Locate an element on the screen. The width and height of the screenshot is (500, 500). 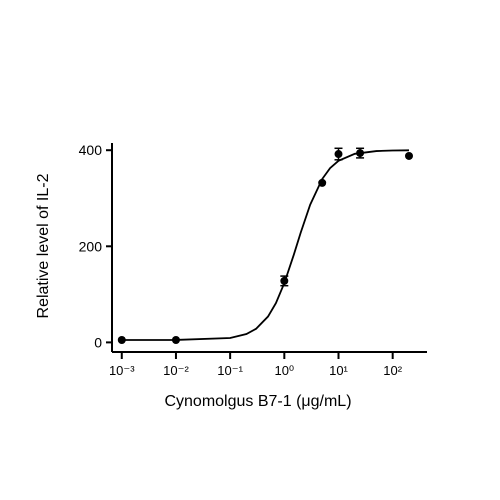
y-tick-label: 200 is located at coordinates (91, 246).